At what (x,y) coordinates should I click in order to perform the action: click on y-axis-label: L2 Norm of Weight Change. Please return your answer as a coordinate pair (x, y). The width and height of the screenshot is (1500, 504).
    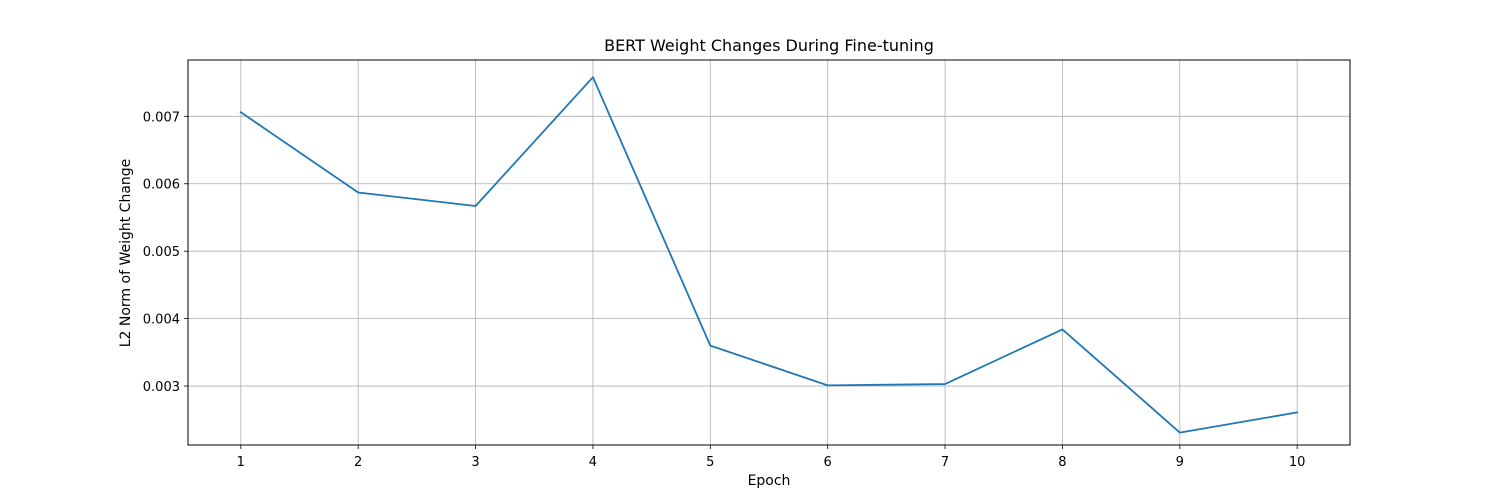
    Looking at the image, I should click on (126, 253).